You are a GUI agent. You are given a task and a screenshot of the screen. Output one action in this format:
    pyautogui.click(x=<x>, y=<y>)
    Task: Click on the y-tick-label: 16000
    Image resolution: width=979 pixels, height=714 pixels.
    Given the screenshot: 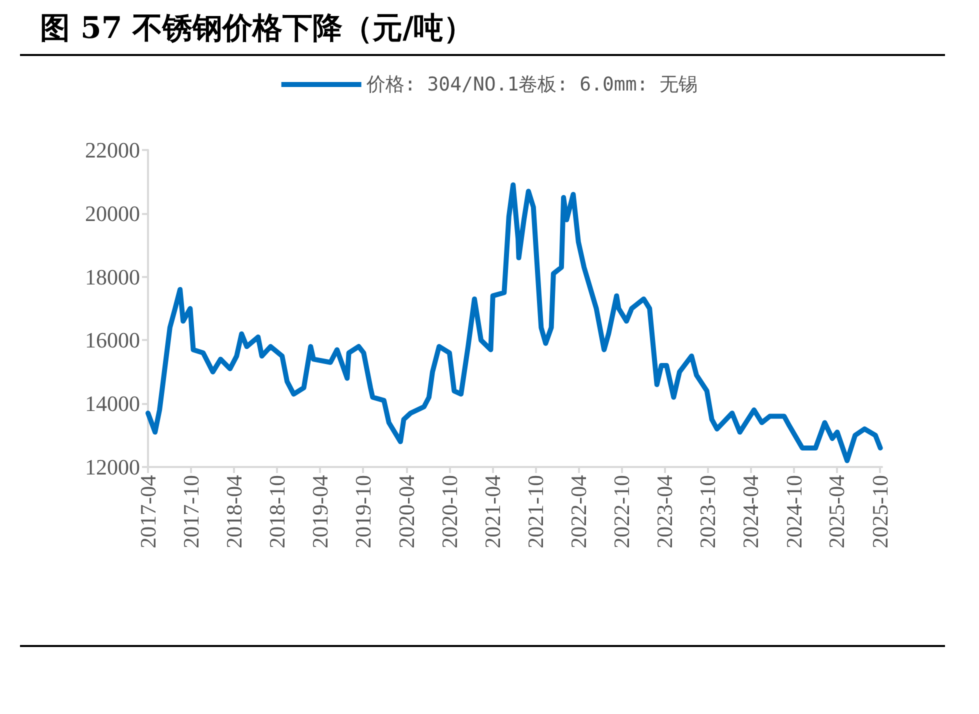 What is the action you would take?
    pyautogui.click(x=112, y=340)
    